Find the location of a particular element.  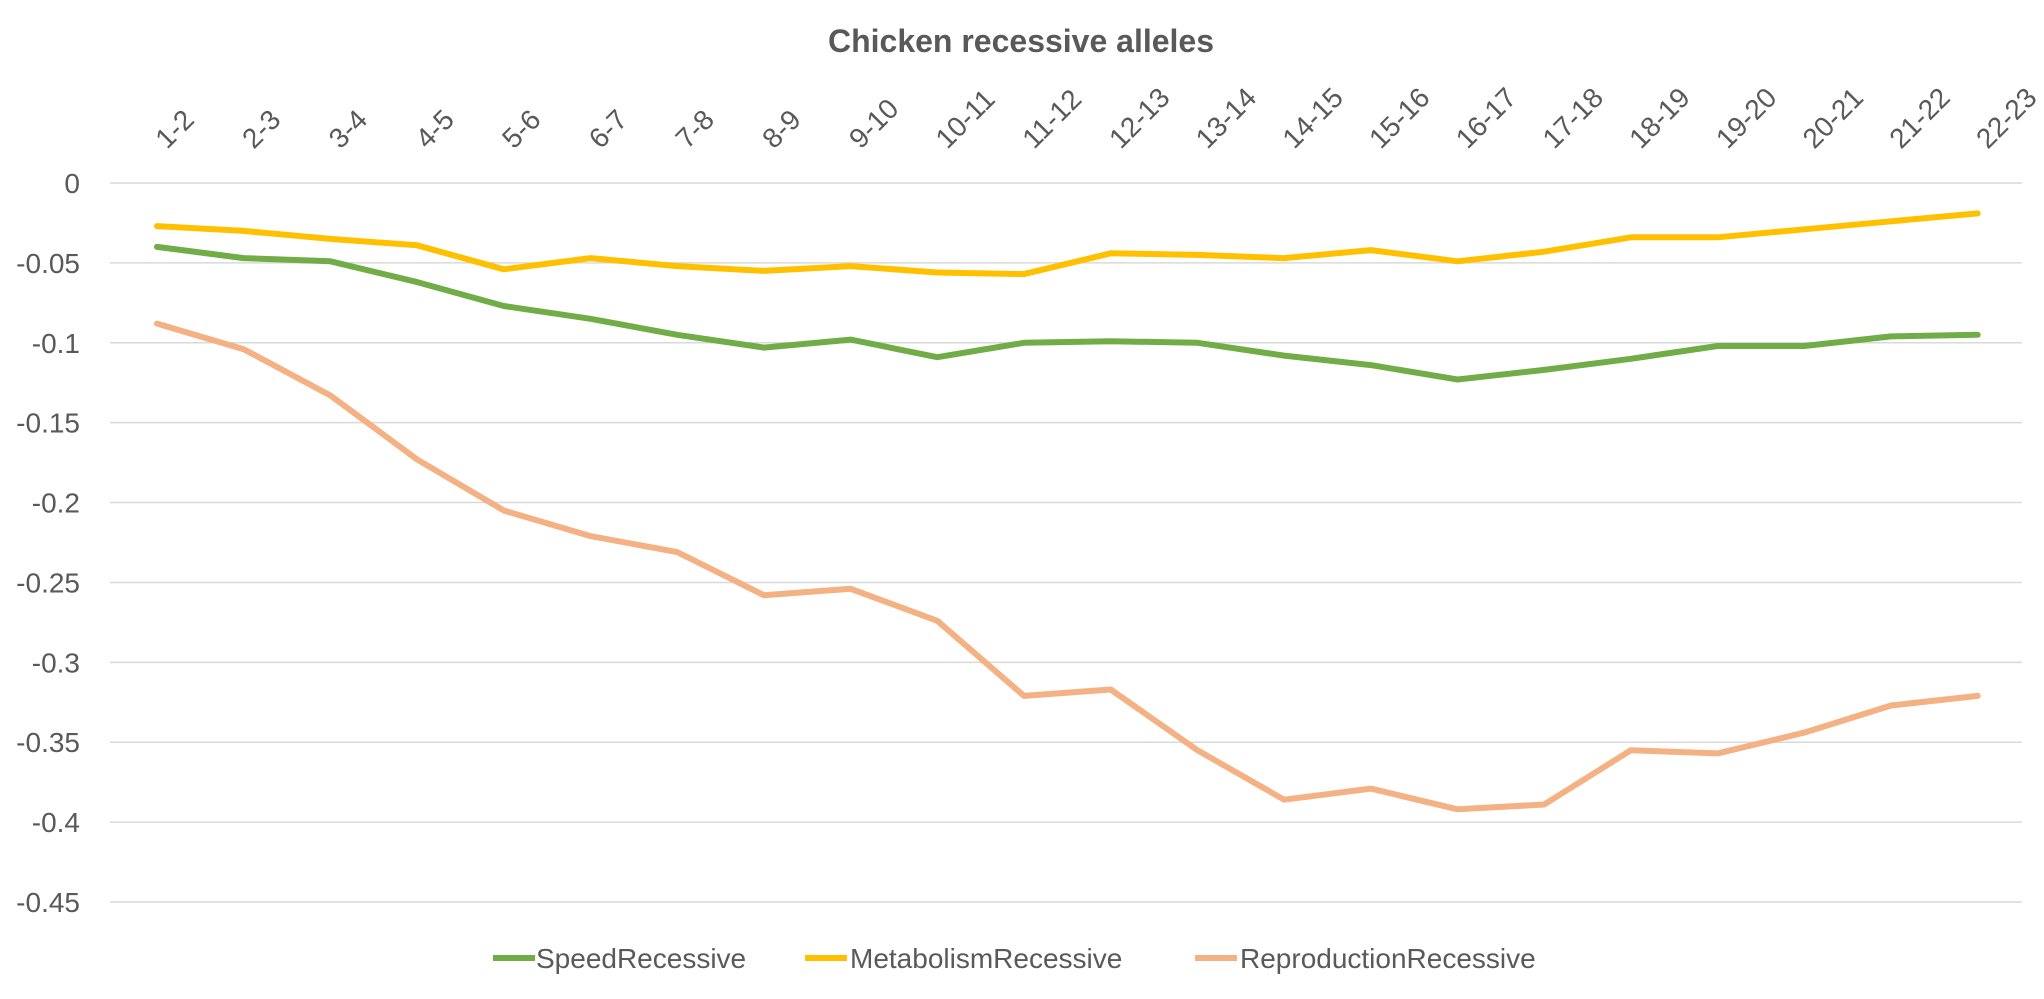

x-tick-label: 12-13 is located at coordinates (1139, 118).